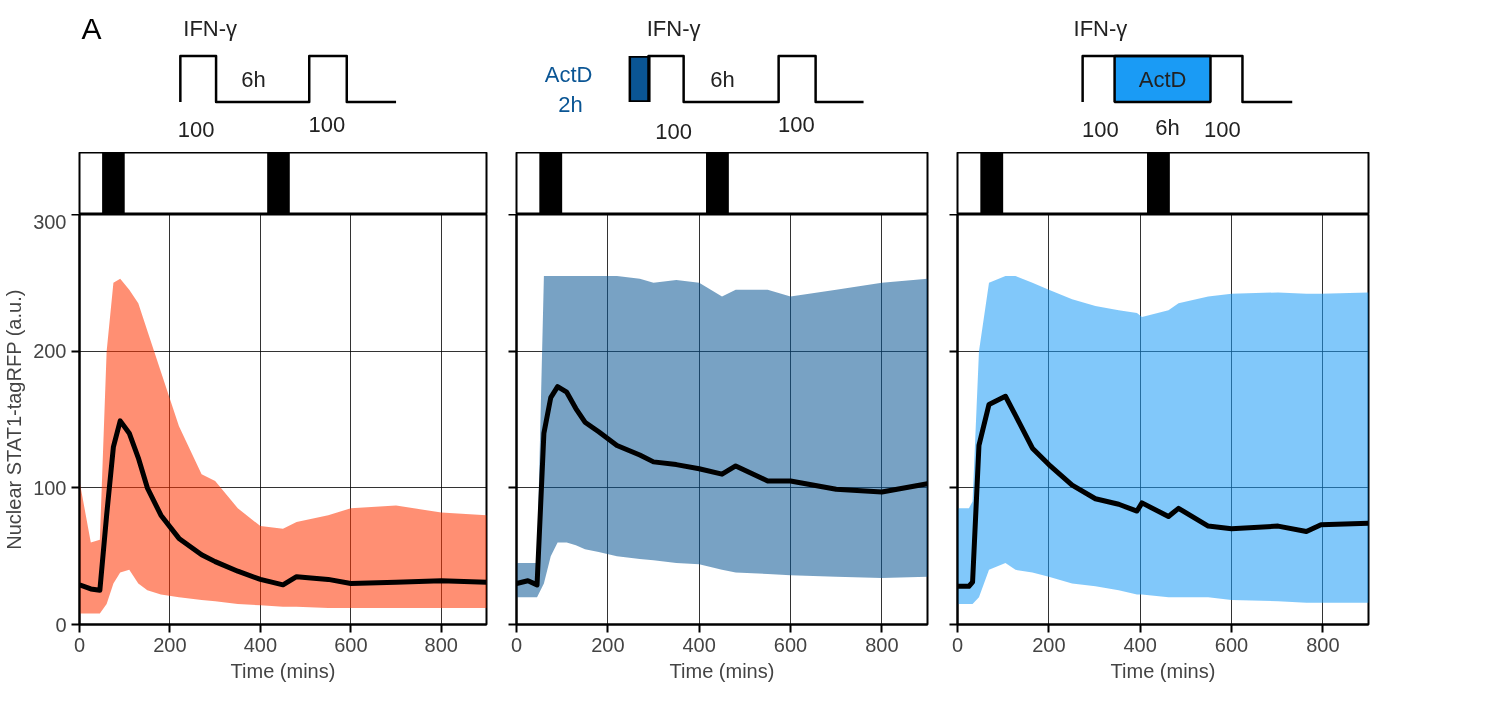  Describe the element at coordinates (50, 221) in the screenshot. I see `y-tick-label: 300` at that location.